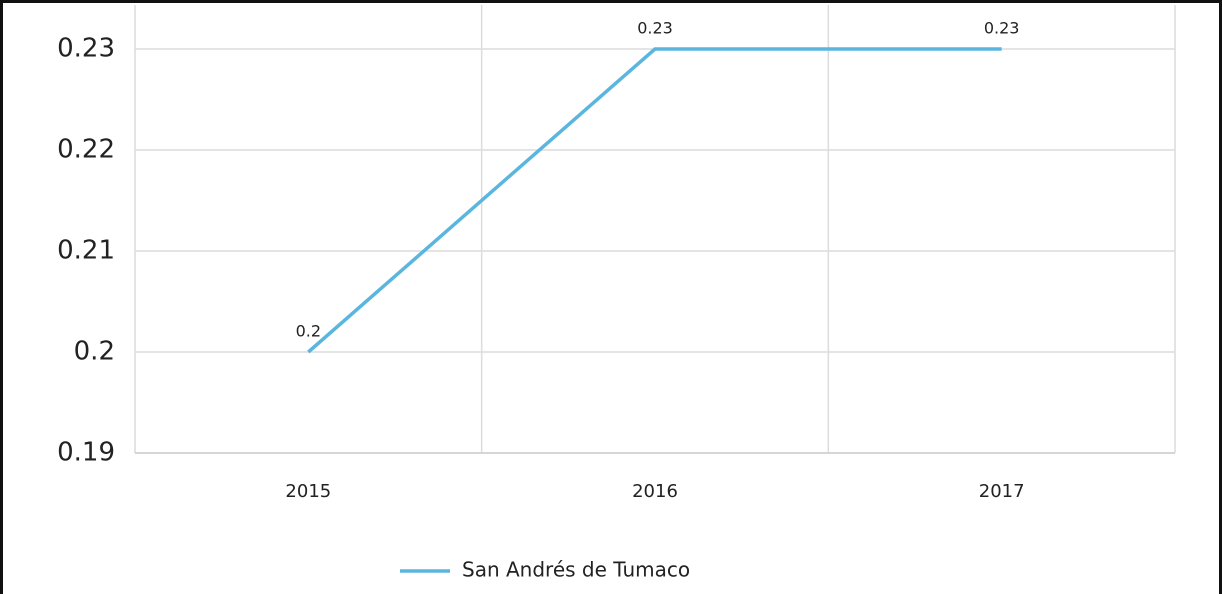 The height and width of the screenshot is (594, 1222). What do you see at coordinates (308, 491) in the screenshot?
I see `x-tick-label: 2015` at bounding box center [308, 491].